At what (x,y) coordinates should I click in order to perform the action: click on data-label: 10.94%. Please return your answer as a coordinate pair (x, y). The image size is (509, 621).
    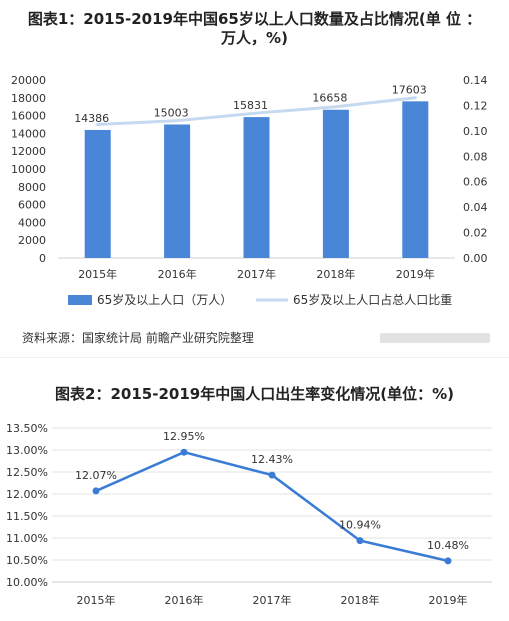
    Looking at the image, I should click on (360, 525).